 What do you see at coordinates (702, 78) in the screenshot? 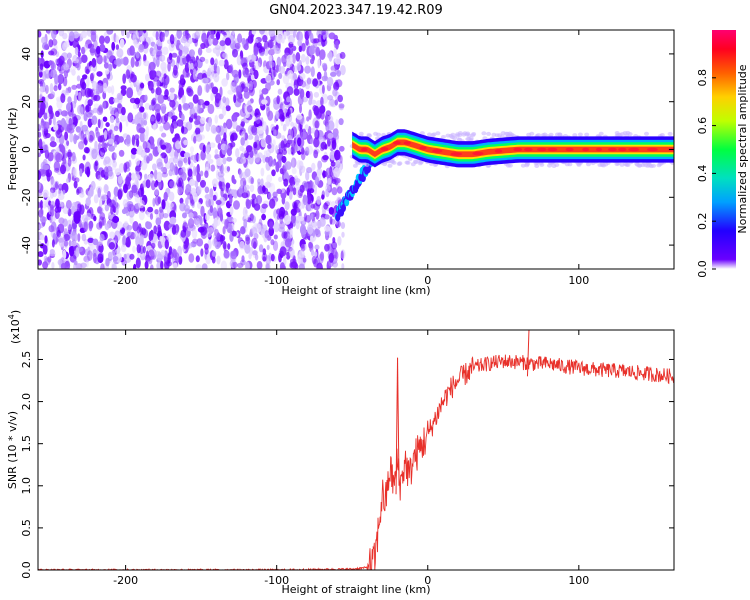
I see `colorbar-tick-label: 0.8` at bounding box center [702, 78].